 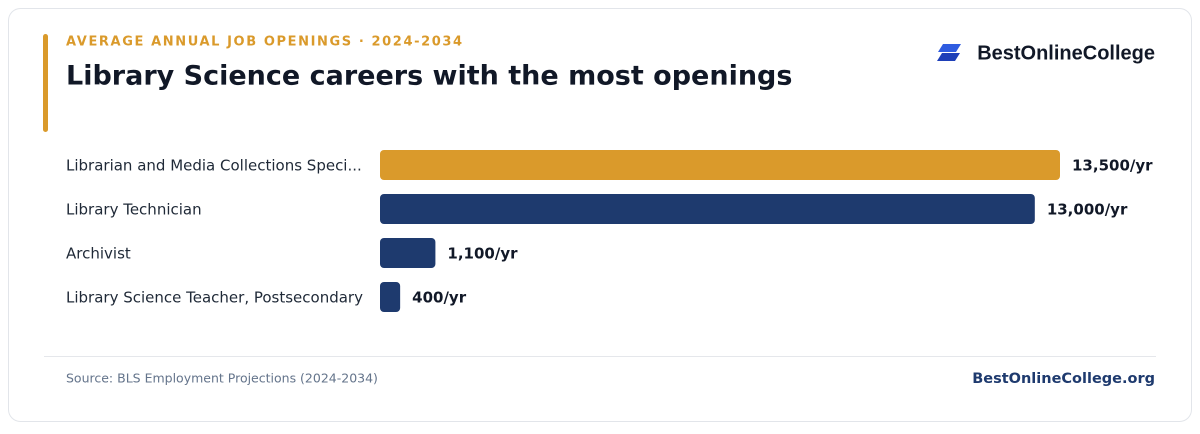 I want to click on category-label: Library Science Teacher, Postsecondary, so click(x=214, y=298).